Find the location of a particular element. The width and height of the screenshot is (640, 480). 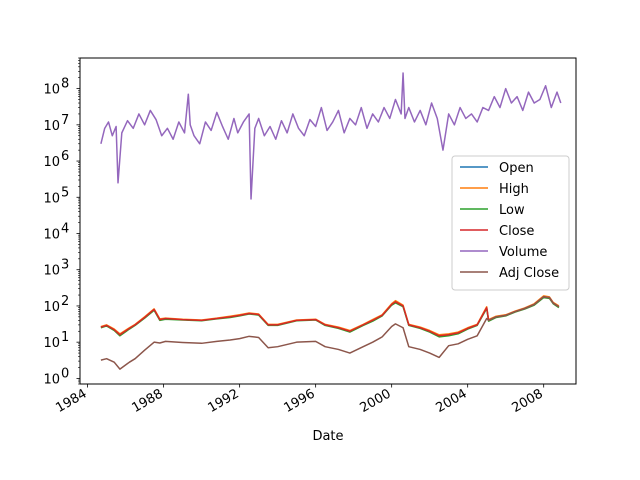

y-tick-exponent-3: 3 is located at coordinates (65, 265).